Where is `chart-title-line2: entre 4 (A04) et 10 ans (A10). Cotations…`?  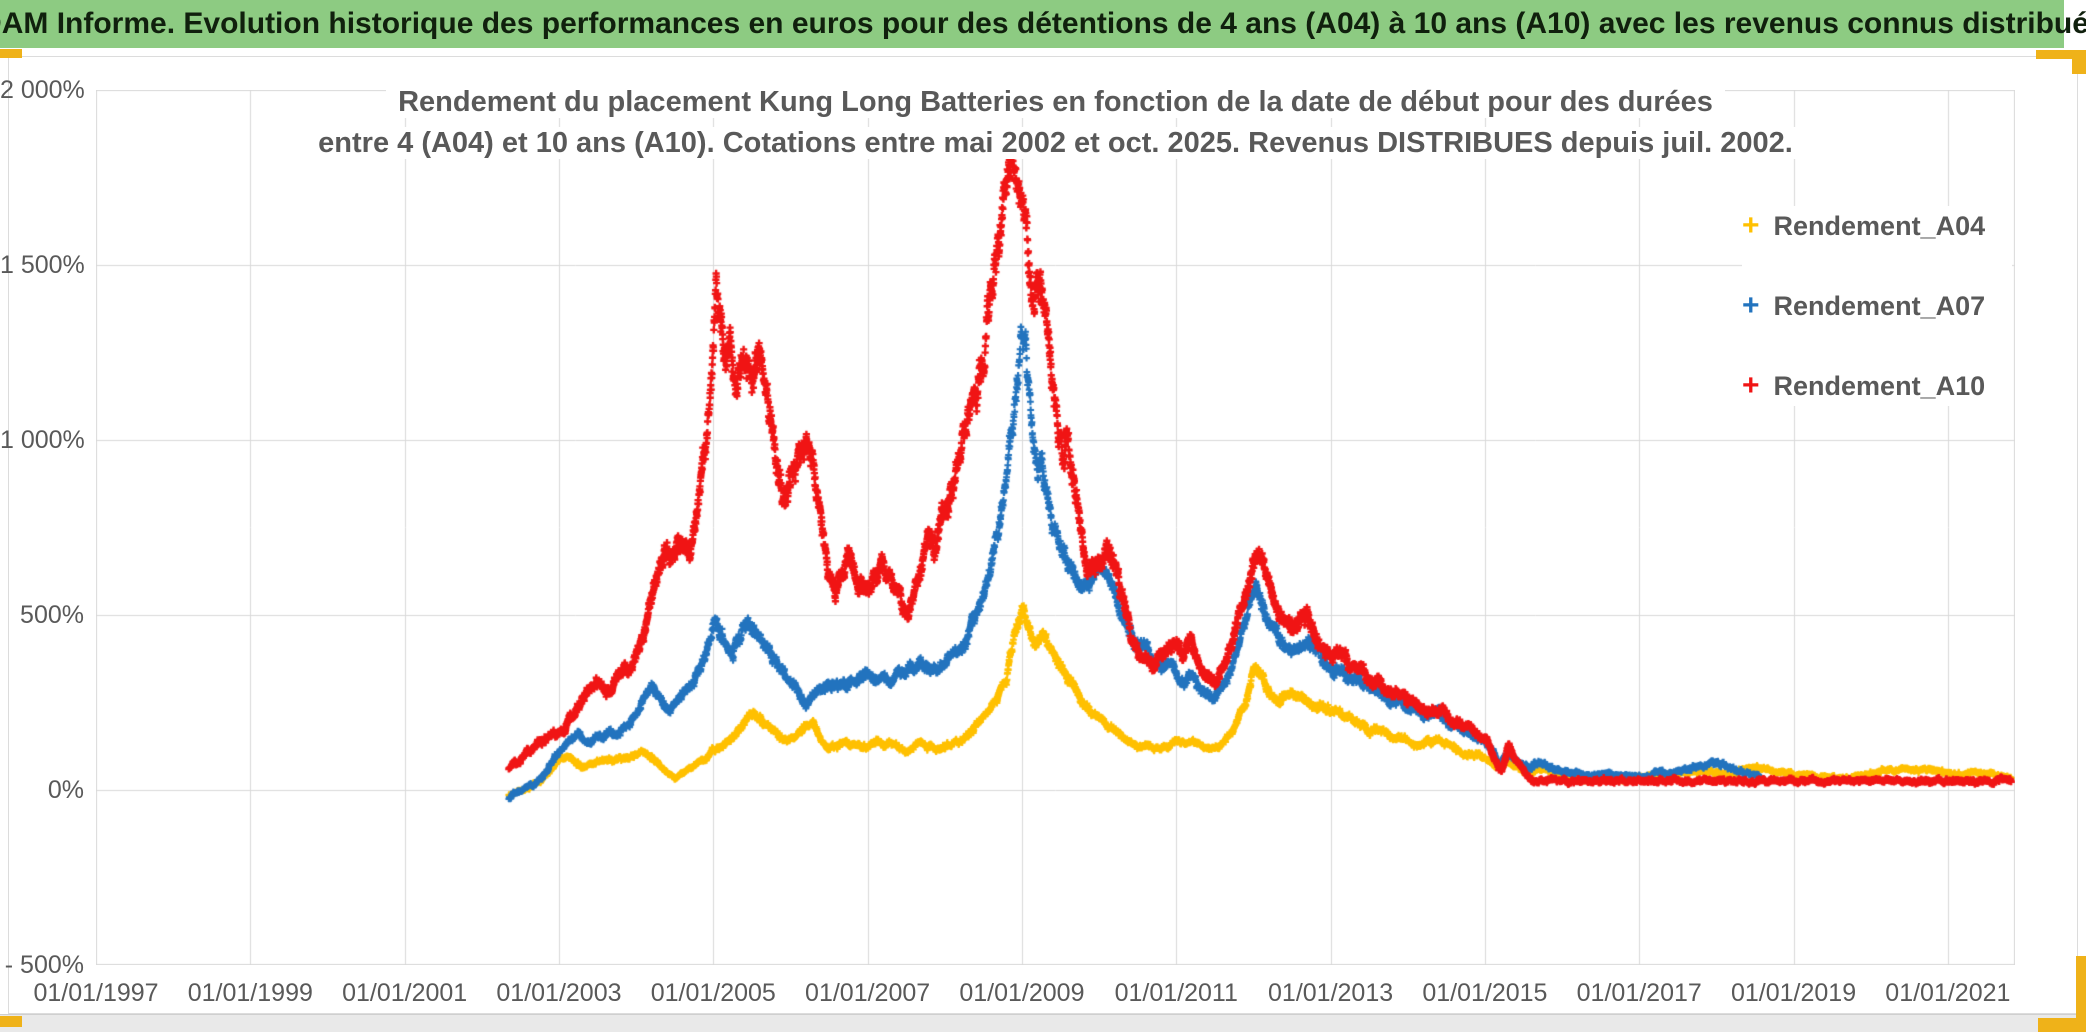 chart-title-line2: entre 4 (A04) et 10 ans (A10). Cotations… is located at coordinates (1055, 143).